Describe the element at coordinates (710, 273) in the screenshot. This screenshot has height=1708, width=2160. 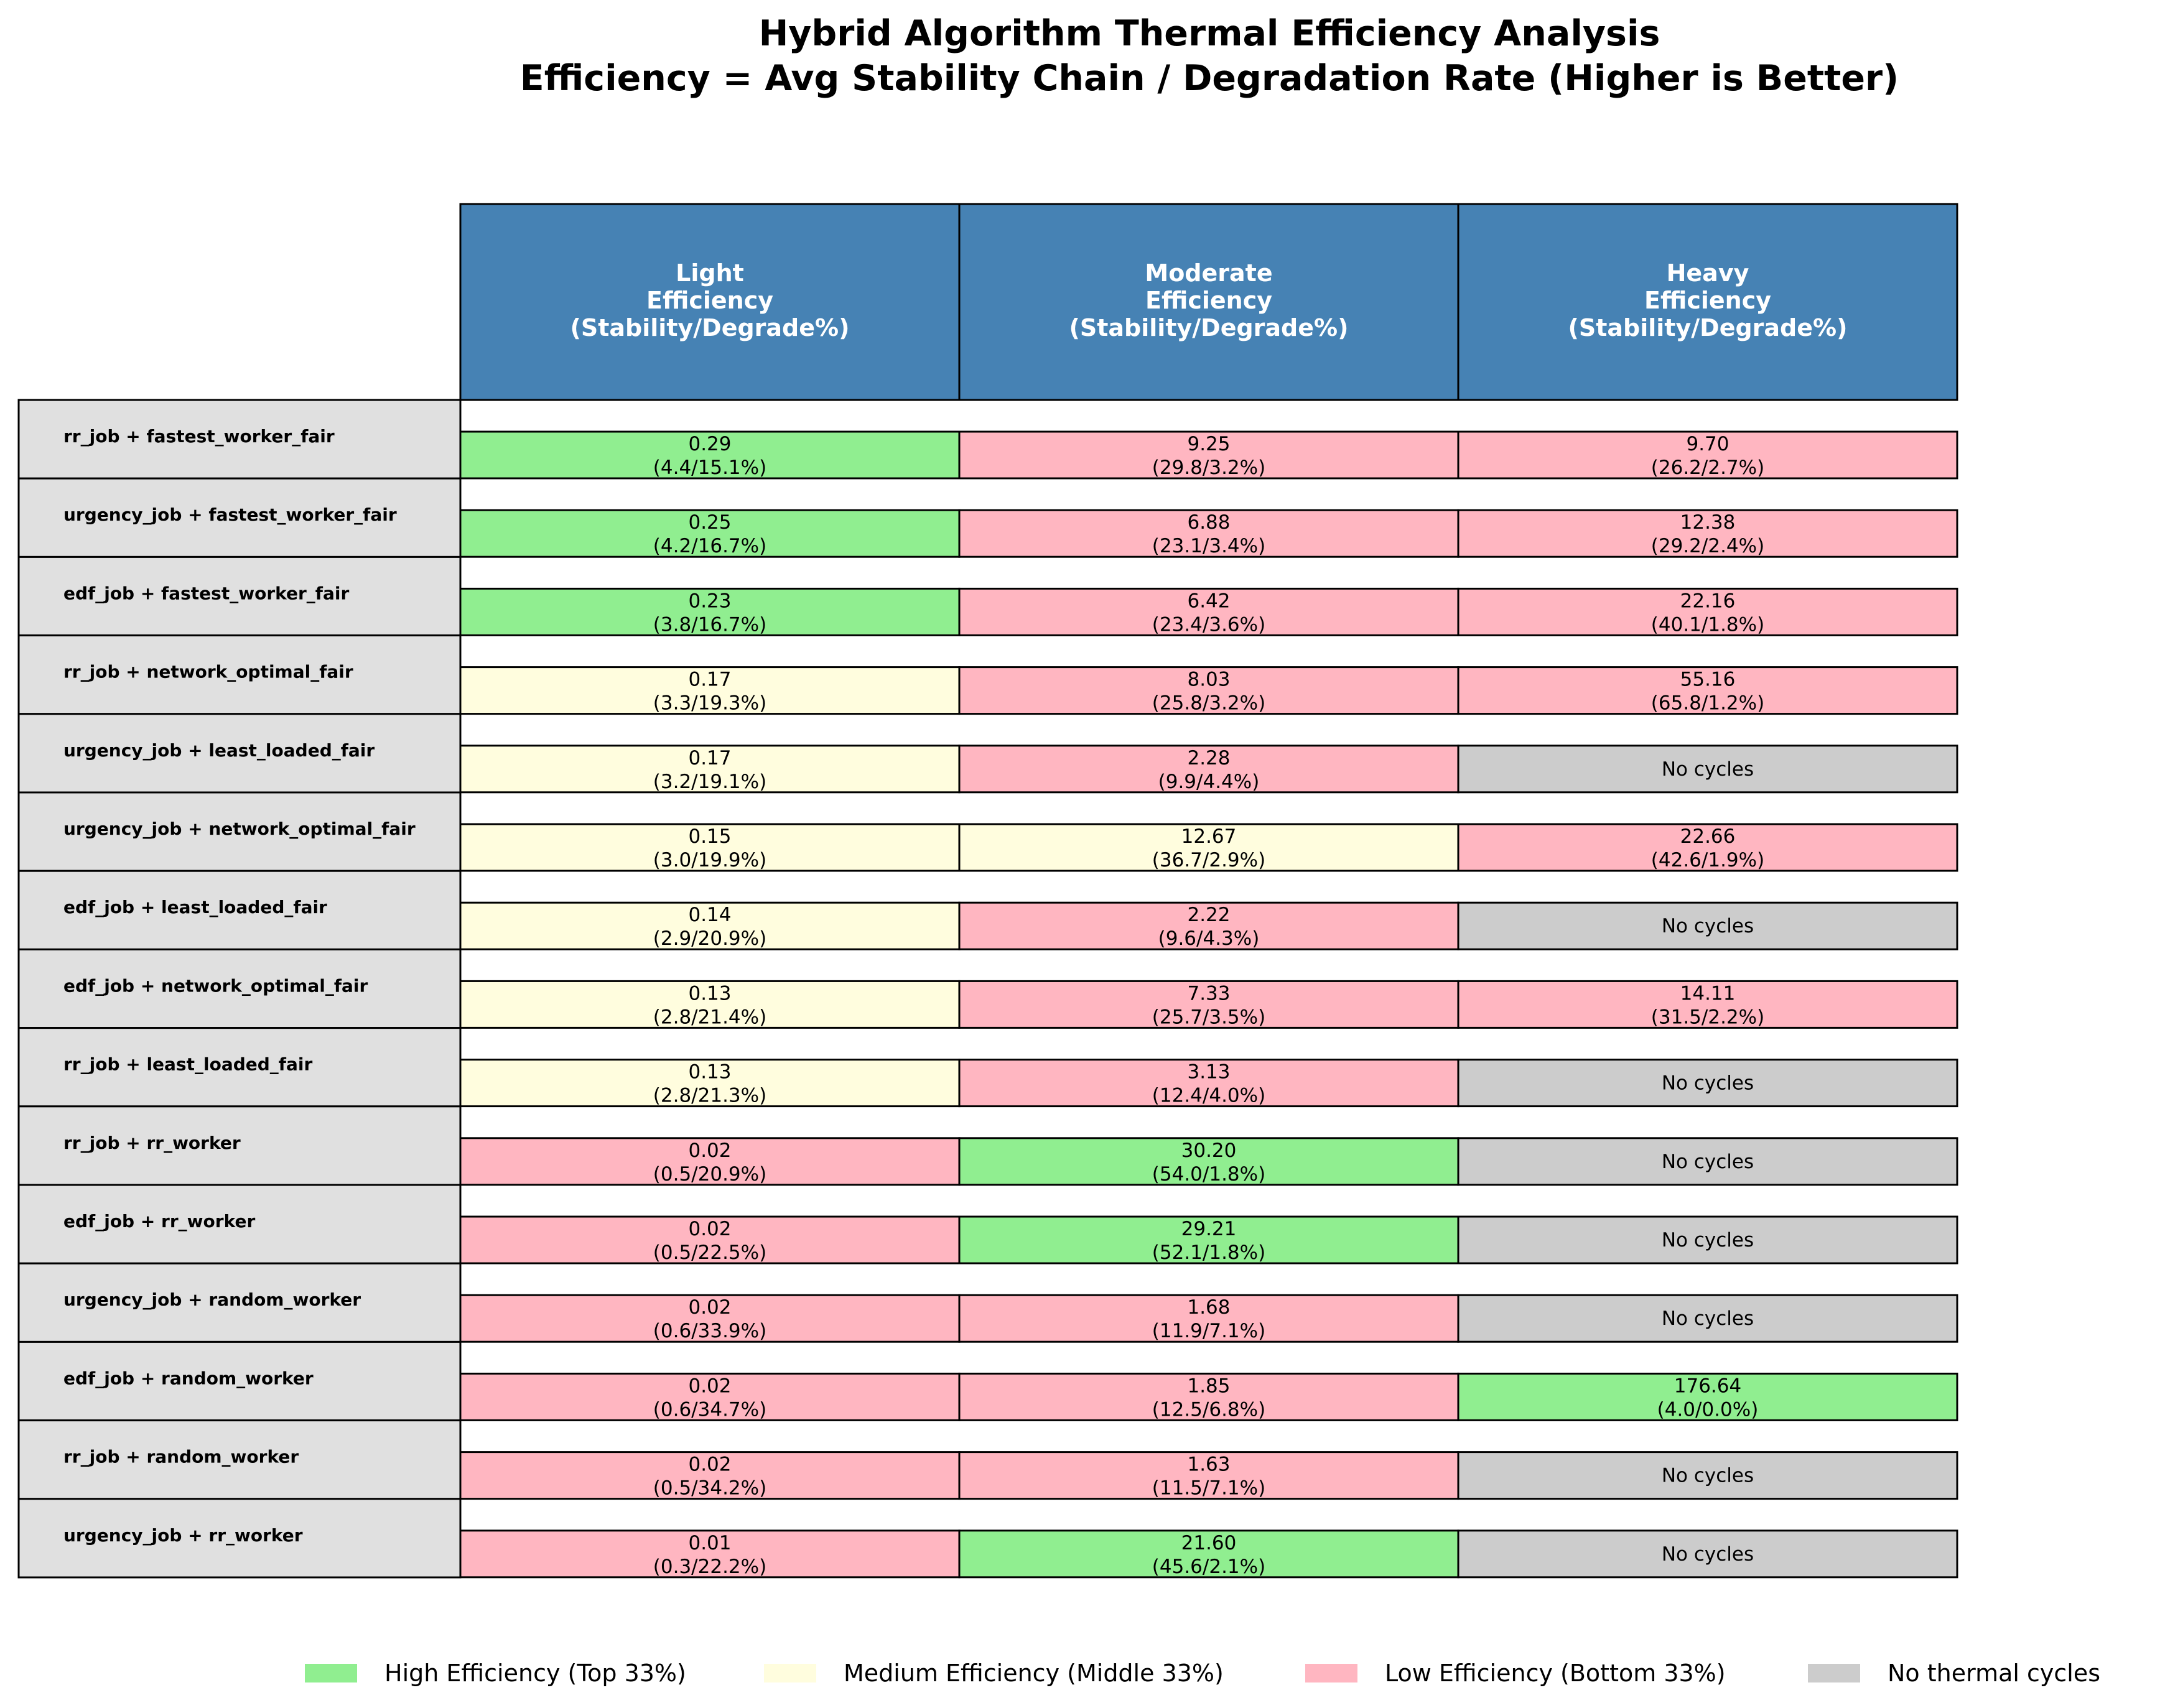
I see `column-header-label: Light` at that location.